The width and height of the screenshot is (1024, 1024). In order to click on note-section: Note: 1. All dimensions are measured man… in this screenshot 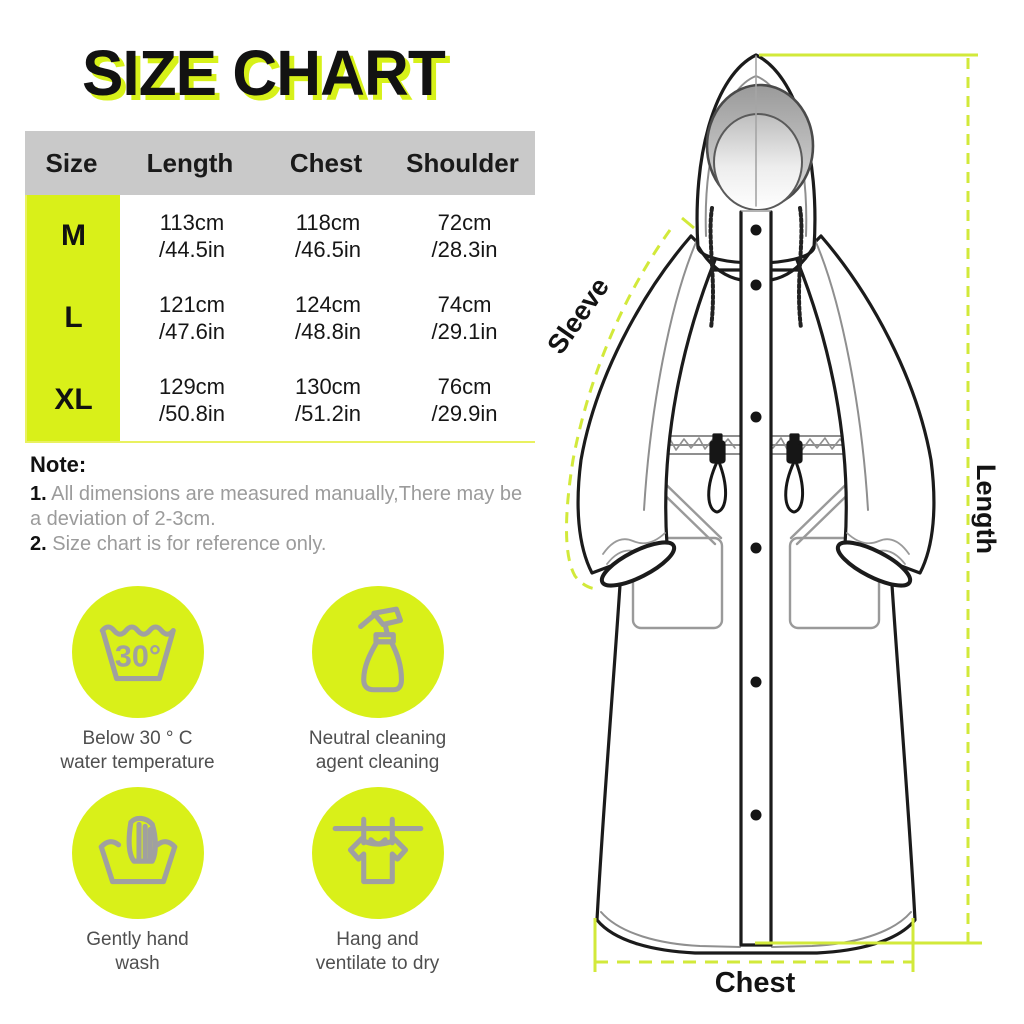, I will do `click(282, 504)`.